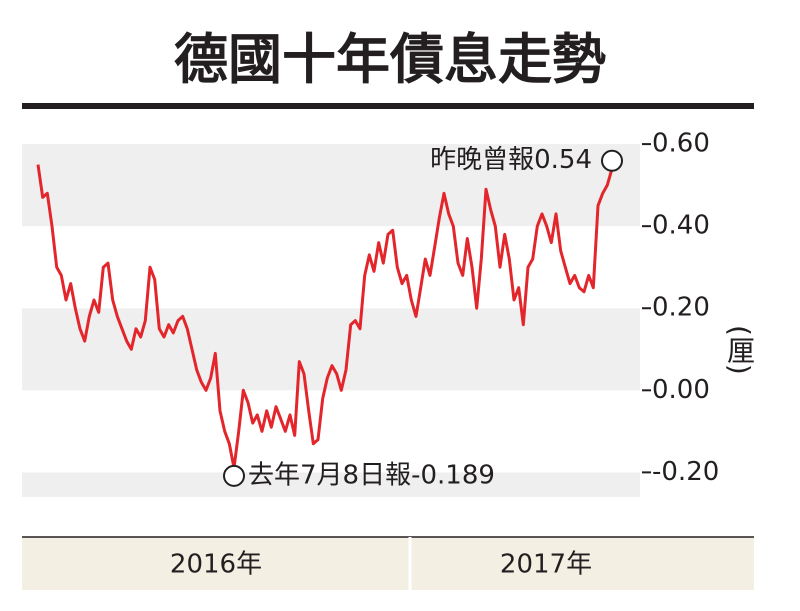 The width and height of the screenshot is (800, 611). What do you see at coordinates (681, 390) in the screenshot?
I see `y-tick-label: 0.00` at bounding box center [681, 390].